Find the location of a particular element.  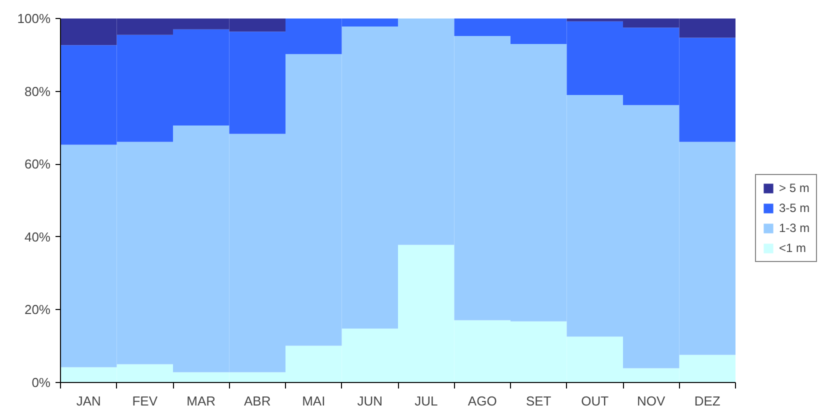

y-tick-label: 0% is located at coordinates (41, 382).